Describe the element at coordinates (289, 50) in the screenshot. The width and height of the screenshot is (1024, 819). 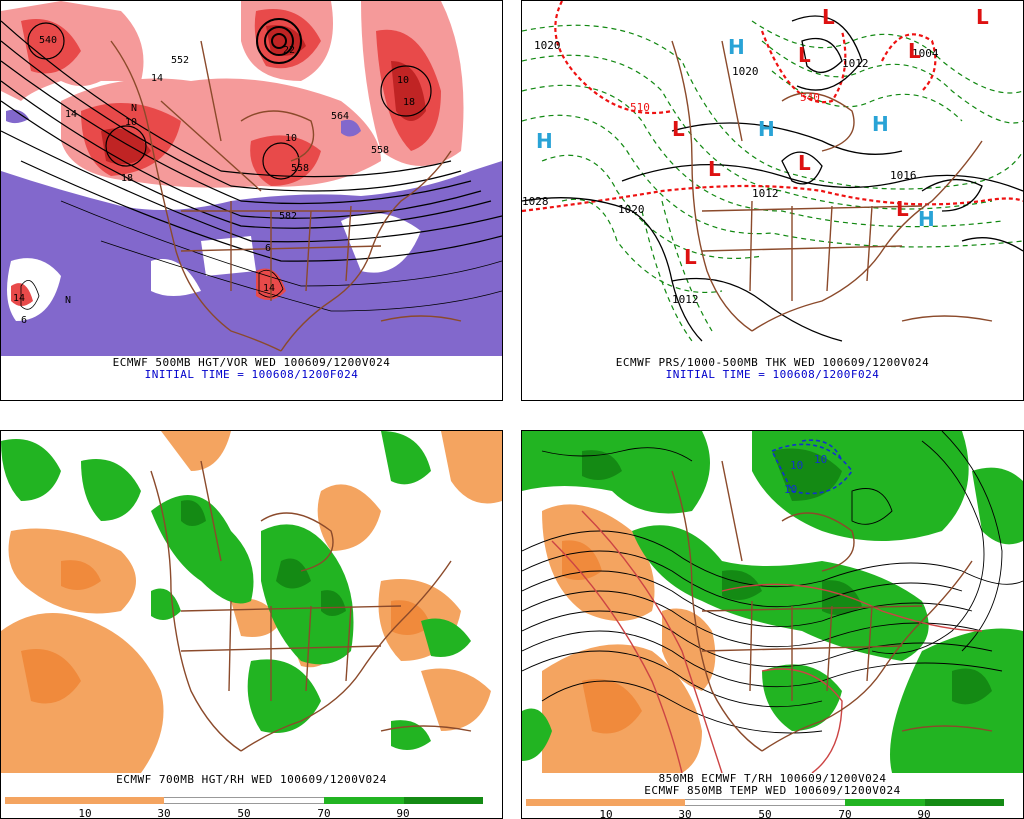
I see `svg-text: 22` at that location.